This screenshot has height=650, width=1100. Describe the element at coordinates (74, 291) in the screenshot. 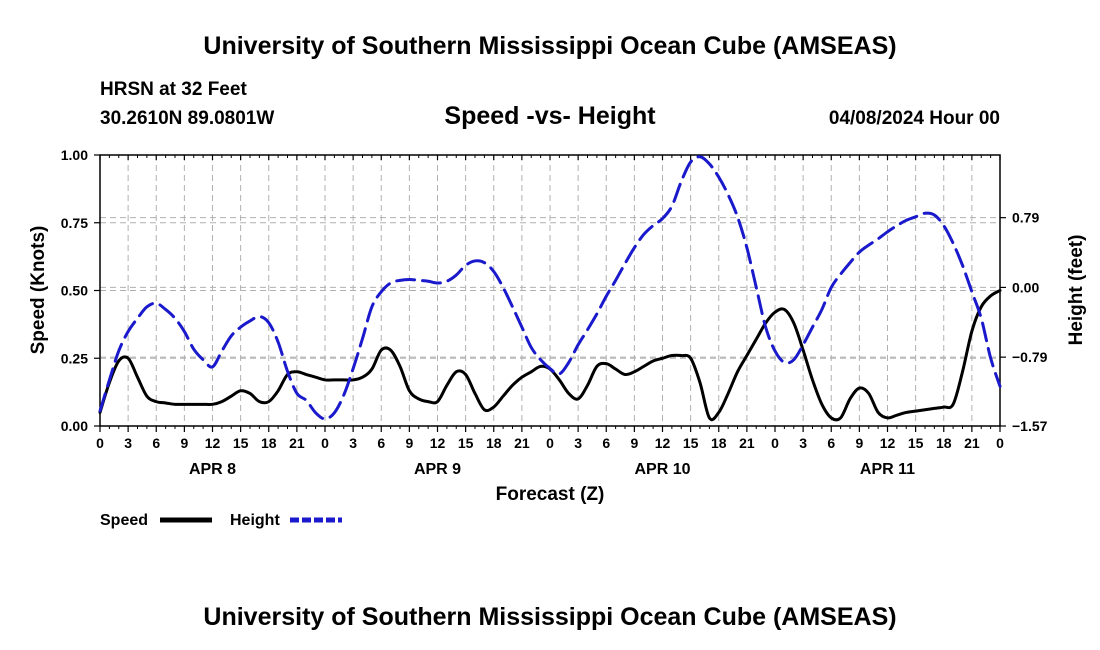

I see `y-left-tick-label: 0.50` at that location.